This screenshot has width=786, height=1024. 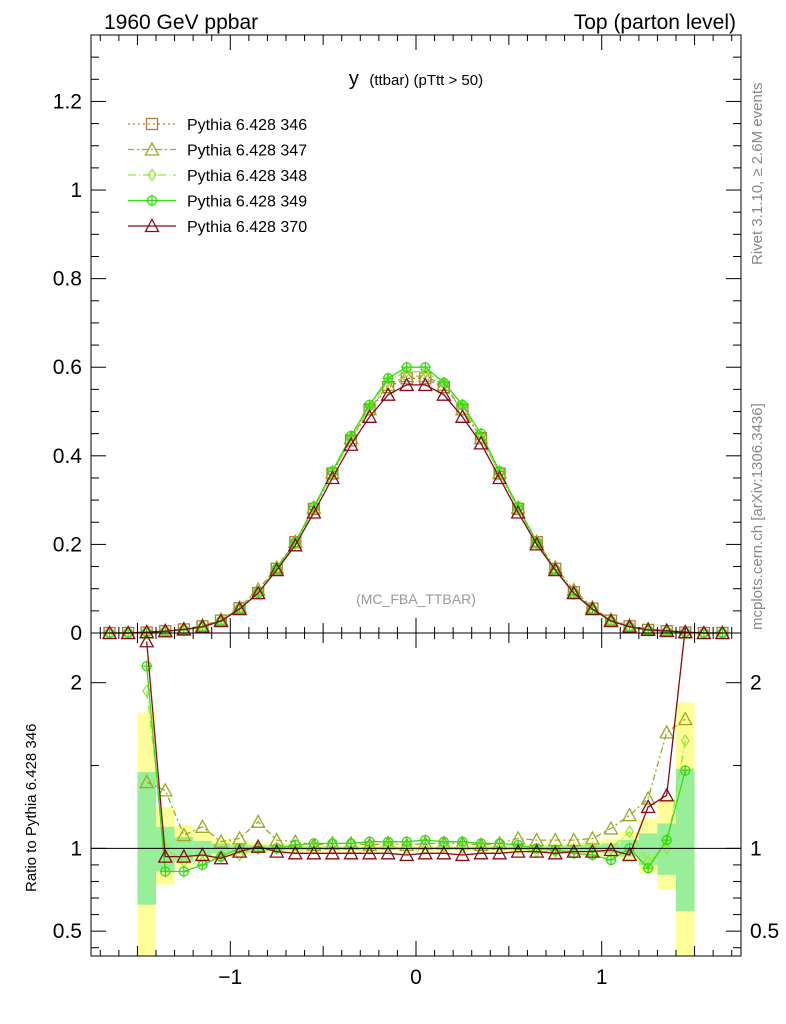 I want to click on plot-title: y (ttbar) (pTtt > 50), so click(x=416, y=79).